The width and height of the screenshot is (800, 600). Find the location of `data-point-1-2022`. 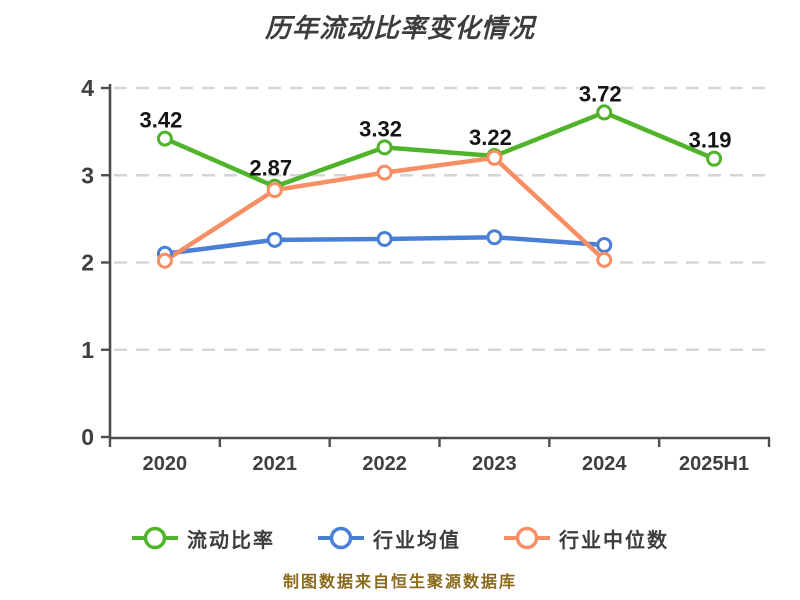

data-point-1-2022 is located at coordinates (384, 238).